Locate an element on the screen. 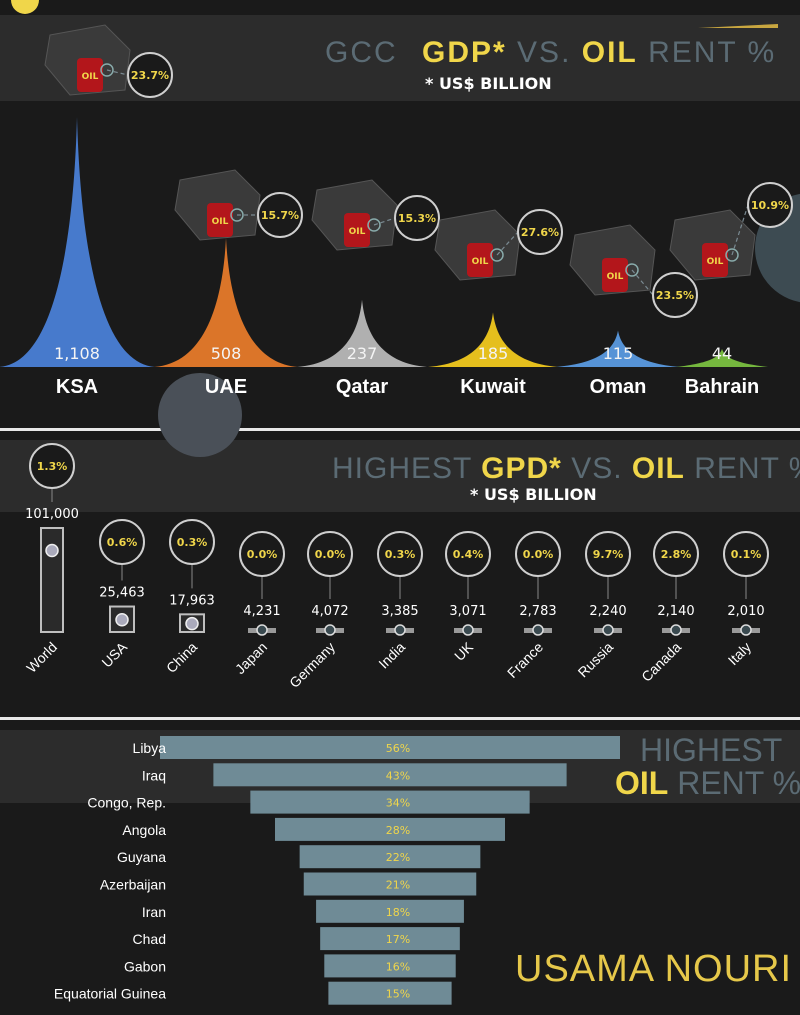  oil-rent-bar-label: 16% is located at coordinates (398, 966).